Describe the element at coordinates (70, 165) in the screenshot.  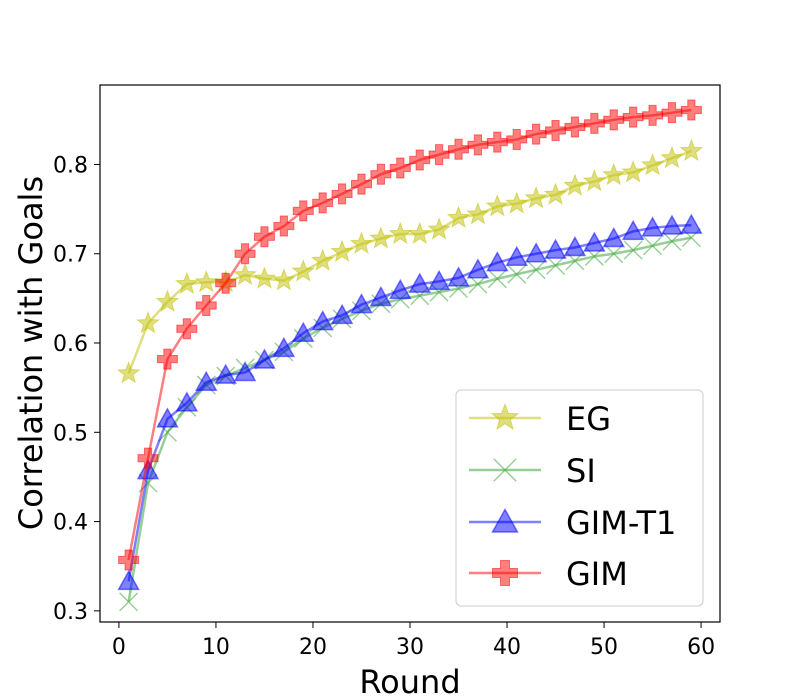
I see `y-tick-label: 0.8` at that location.